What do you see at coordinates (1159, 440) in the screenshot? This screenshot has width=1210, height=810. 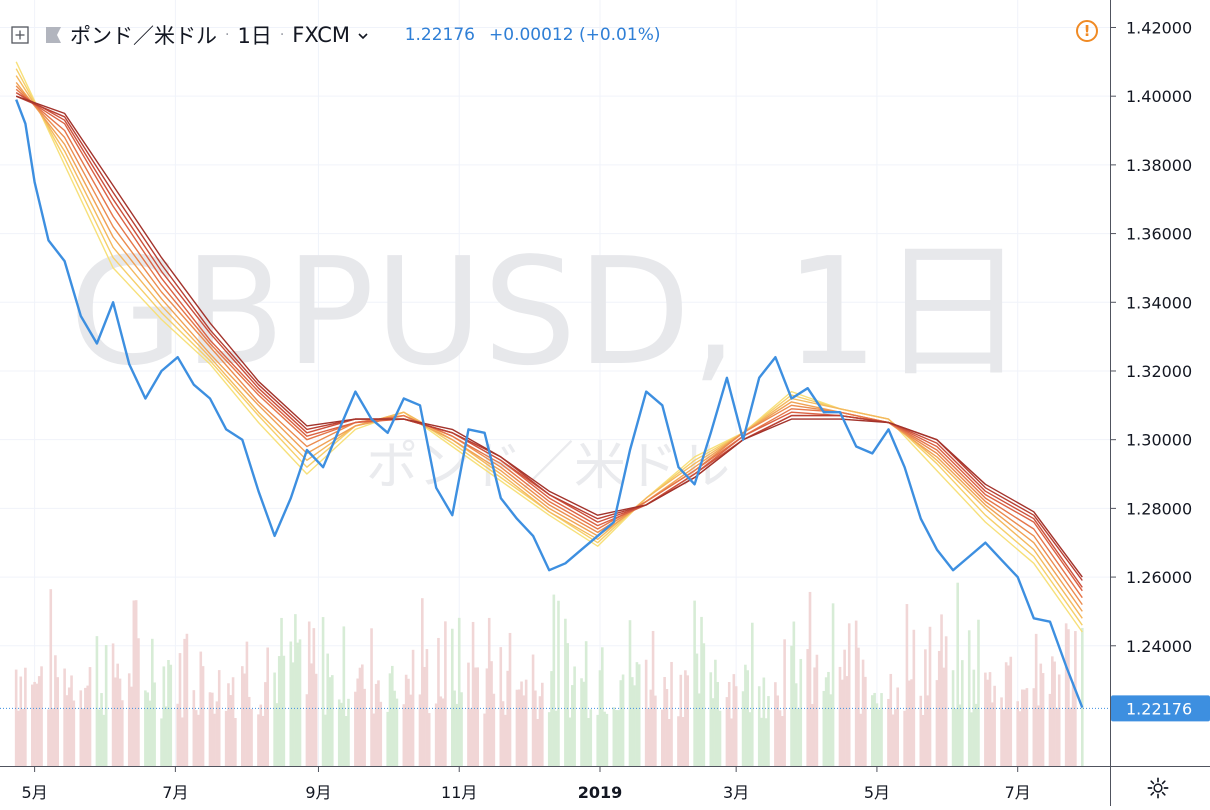 I see `price-tick-label: 1.30000` at bounding box center [1159, 440].